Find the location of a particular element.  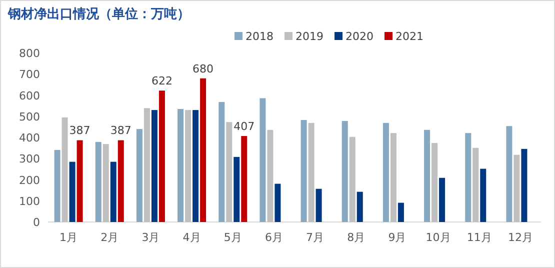

x-tick-label: 3月 is located at coordinates (151, 237).